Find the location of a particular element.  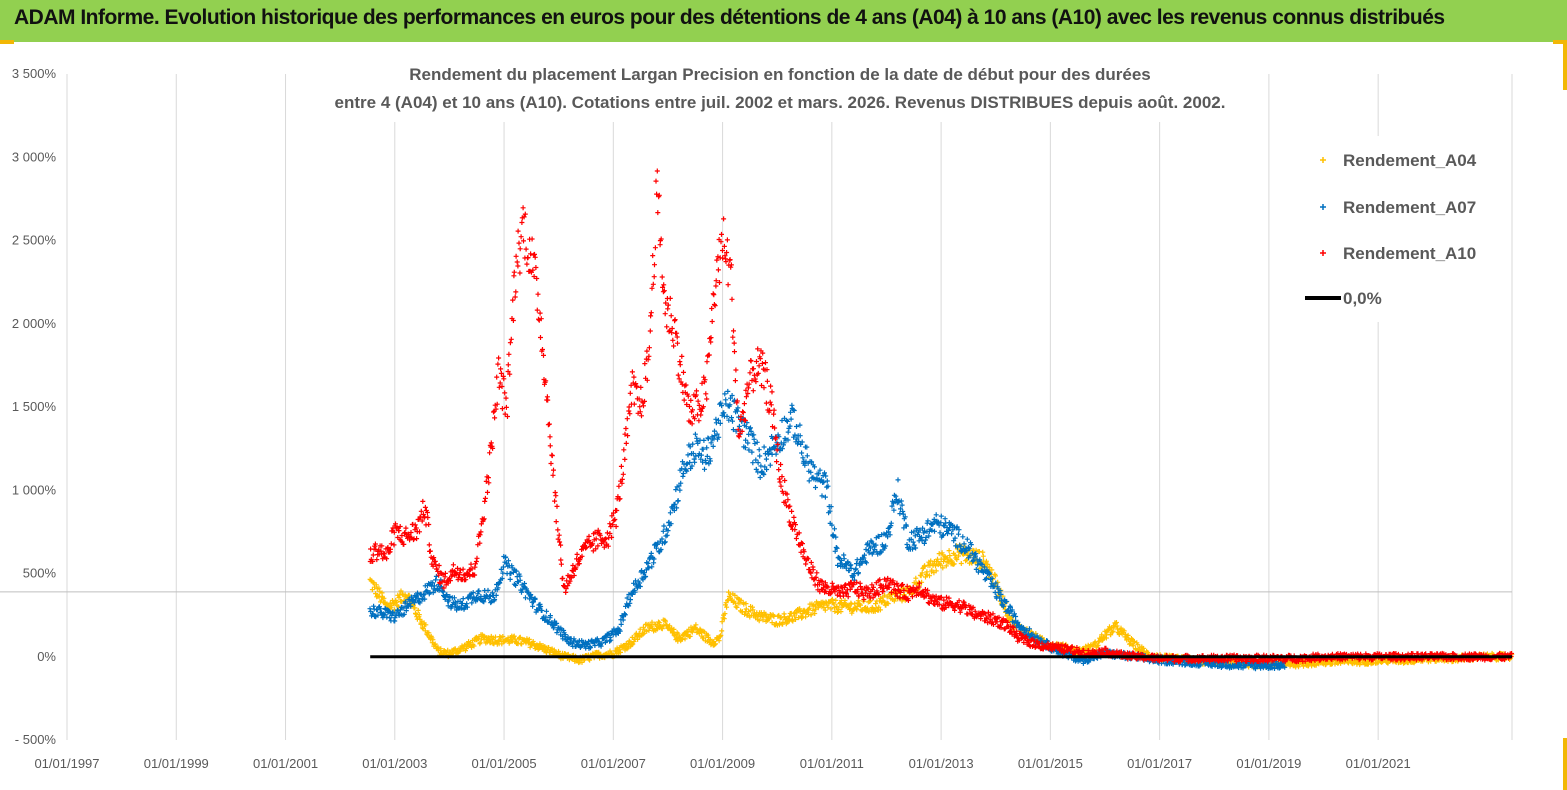

x-tick-label: 01/01/2017 is located at coordinates (1159, 763).